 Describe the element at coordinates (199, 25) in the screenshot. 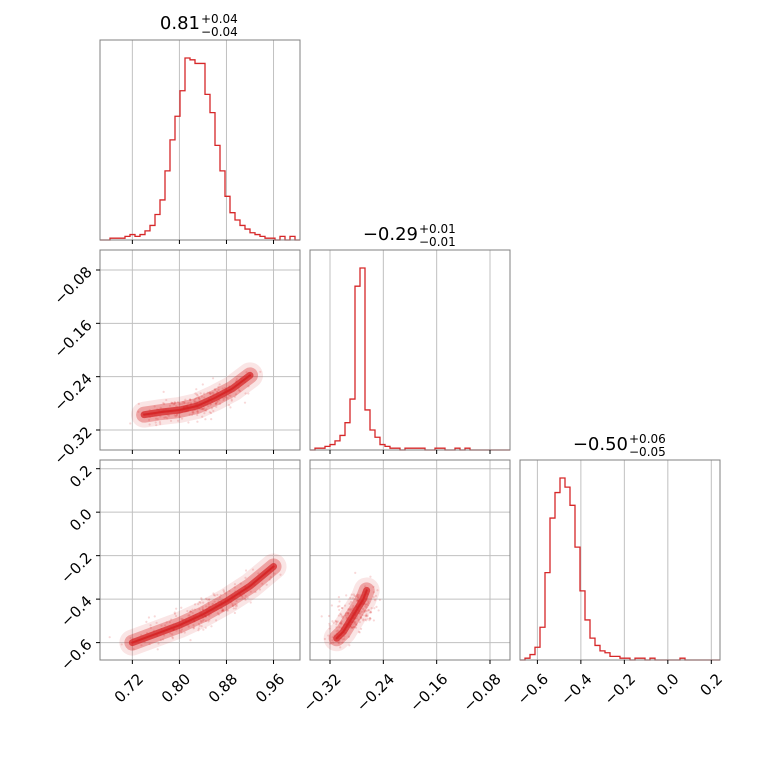

I see `title-param-0: 0.81 +0.04 −0.04` at that location.